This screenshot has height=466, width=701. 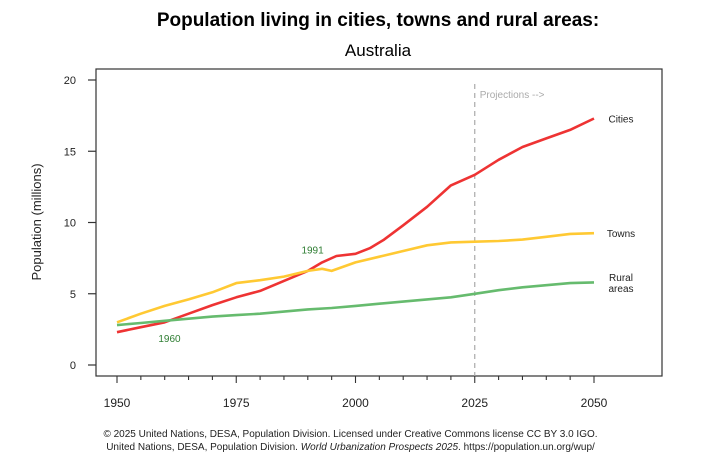 I want to click on series-label-cities: Cities, so click(x=620, y=119).